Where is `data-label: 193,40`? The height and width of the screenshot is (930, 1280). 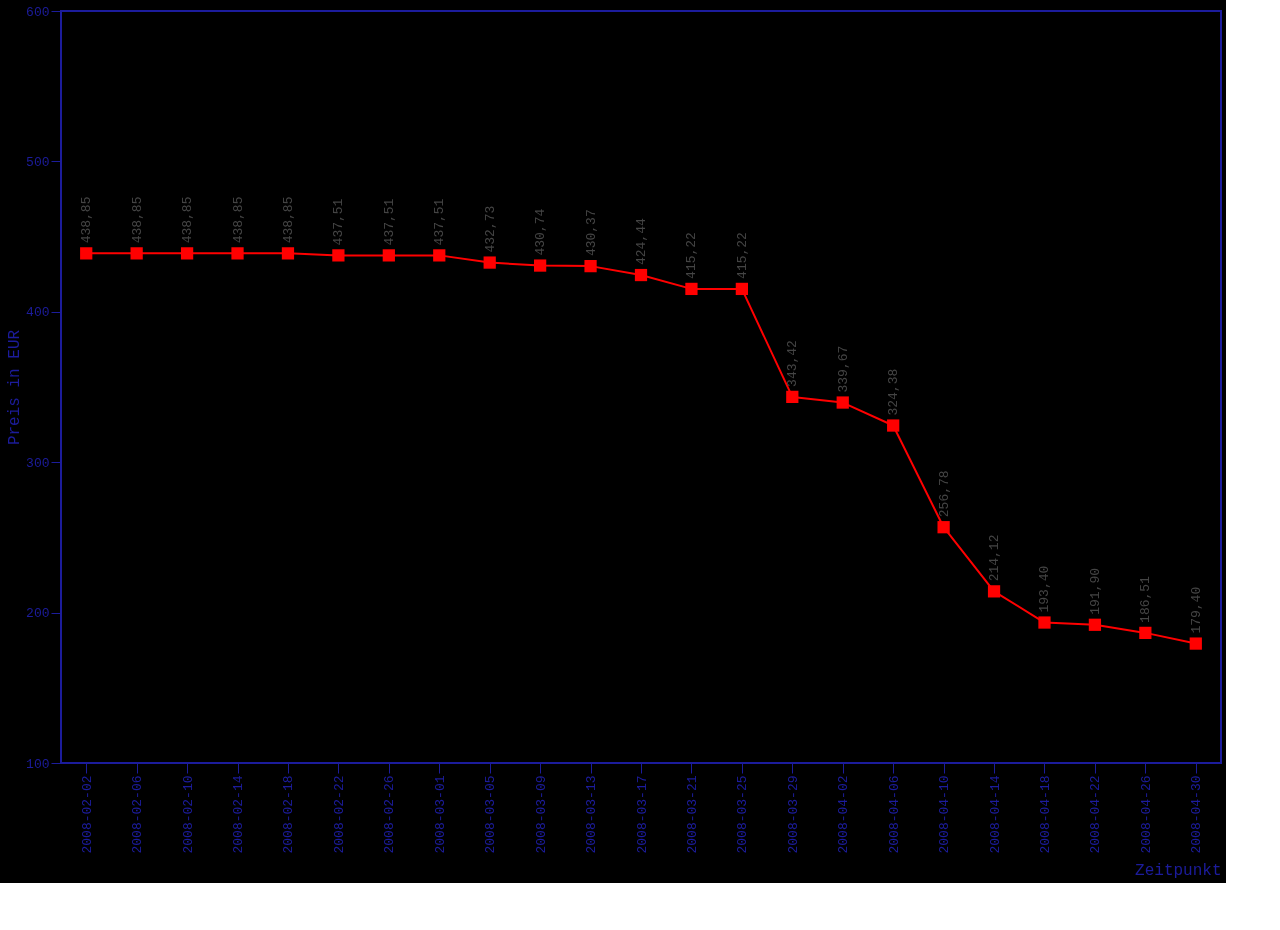 data-label: 193,40 is located at coordinates (1045, 589).